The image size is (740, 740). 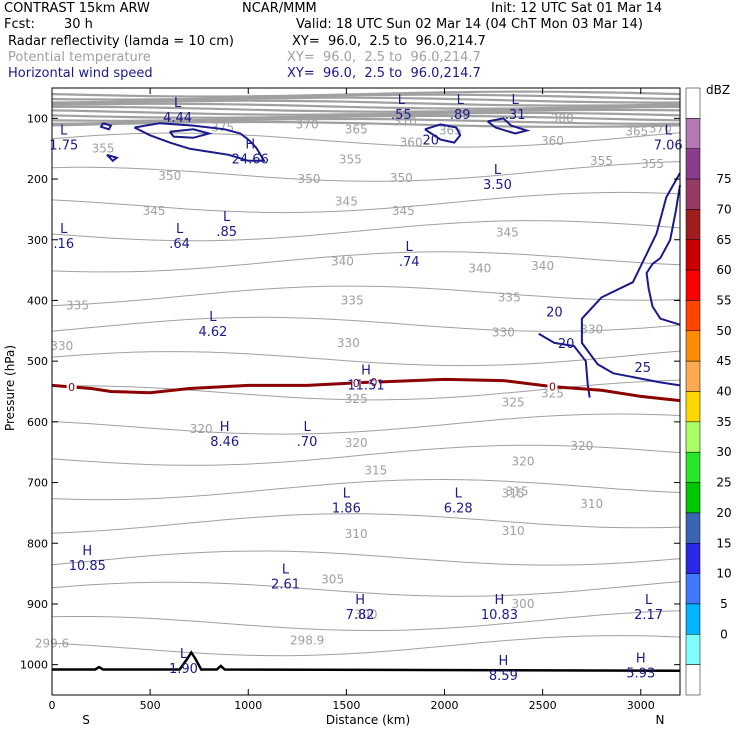 What do you see at coordinates (460, 115) in the screenshot?
I see `extremum-value: .89` at bounding box center [460, 115].